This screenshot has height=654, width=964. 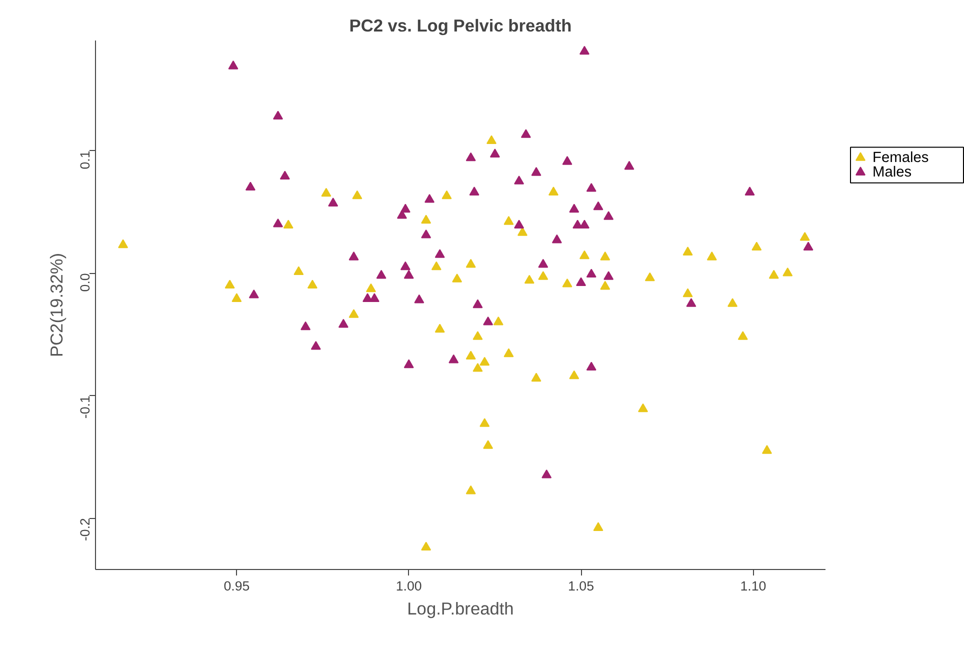 What do you see at coordinates (56, 305) in the screenshot?
I see `y-axis-title: PC2(19.32%)` at bounding box center [56, 305].